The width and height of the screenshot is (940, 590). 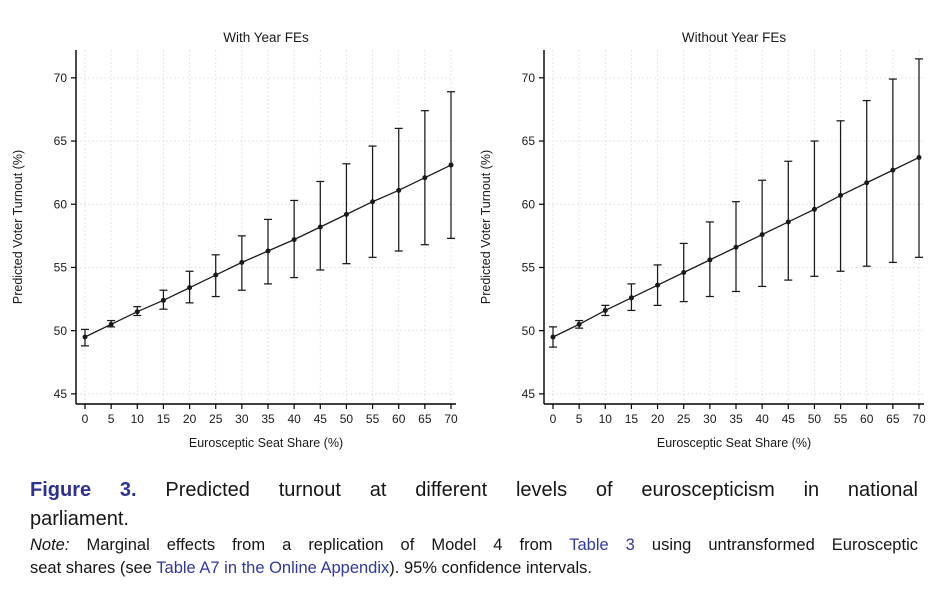 I want to click on table-3-link: Table 3, so click(x=602, y=545).